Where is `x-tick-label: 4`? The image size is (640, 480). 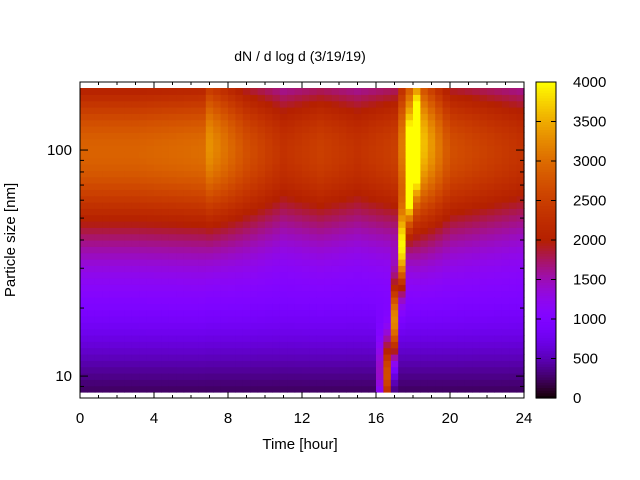
x-tick-label: 4 is located at coordinates (154, 418).